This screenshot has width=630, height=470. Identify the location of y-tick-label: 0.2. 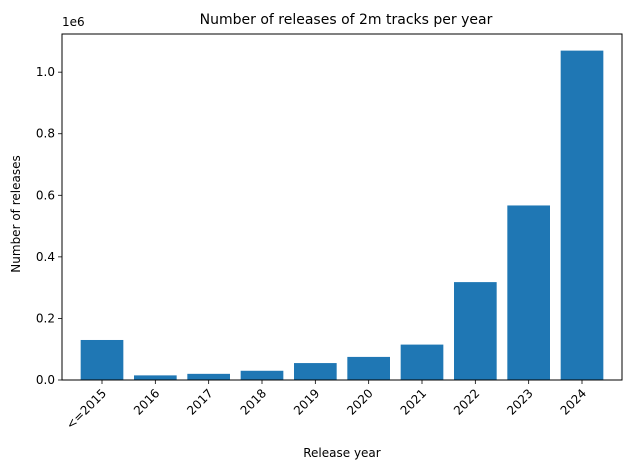
(45, 318).